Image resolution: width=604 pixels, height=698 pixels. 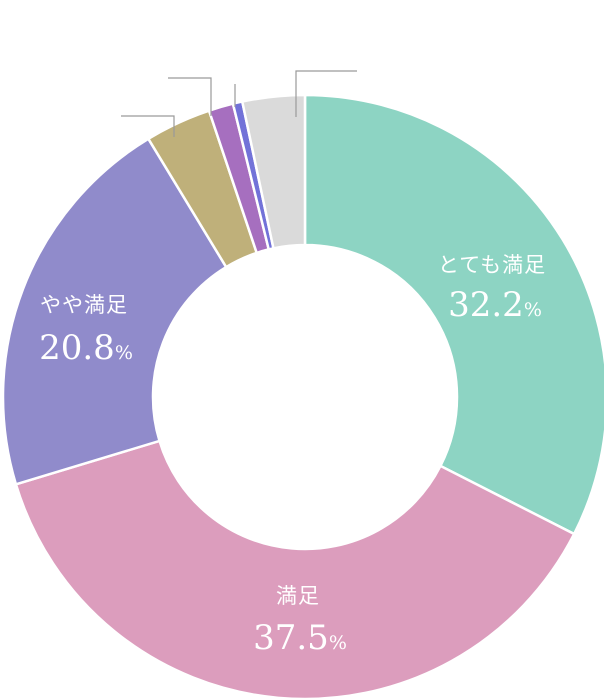 I want to click on slice-2-value-text: 37.5%, so click(x=300, y=638).